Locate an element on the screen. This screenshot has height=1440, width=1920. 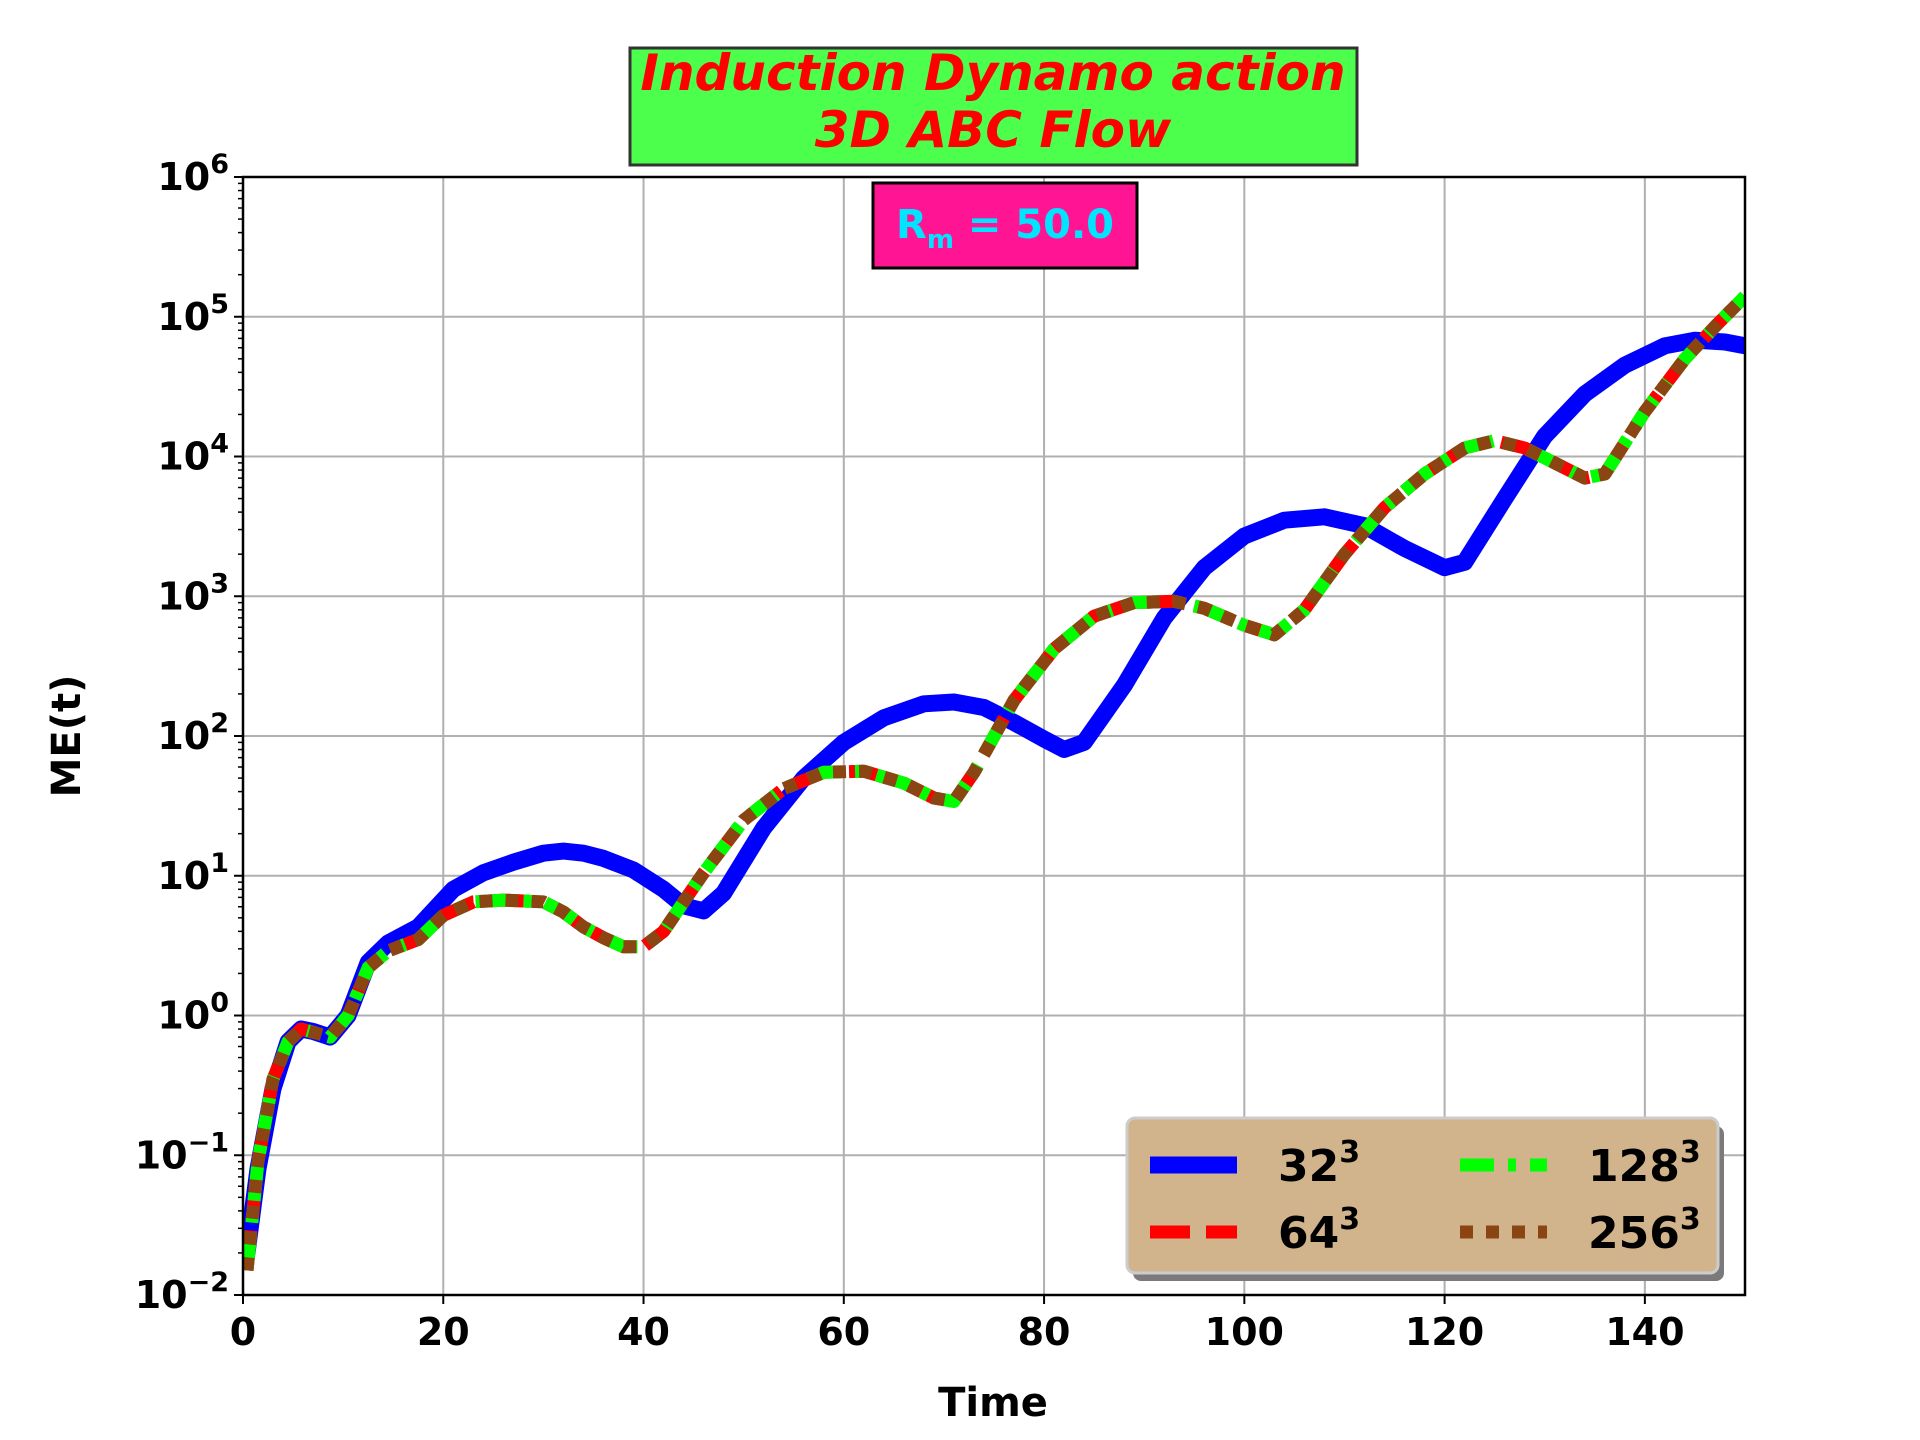
annotation-box is located at coordinates (1005, 225).